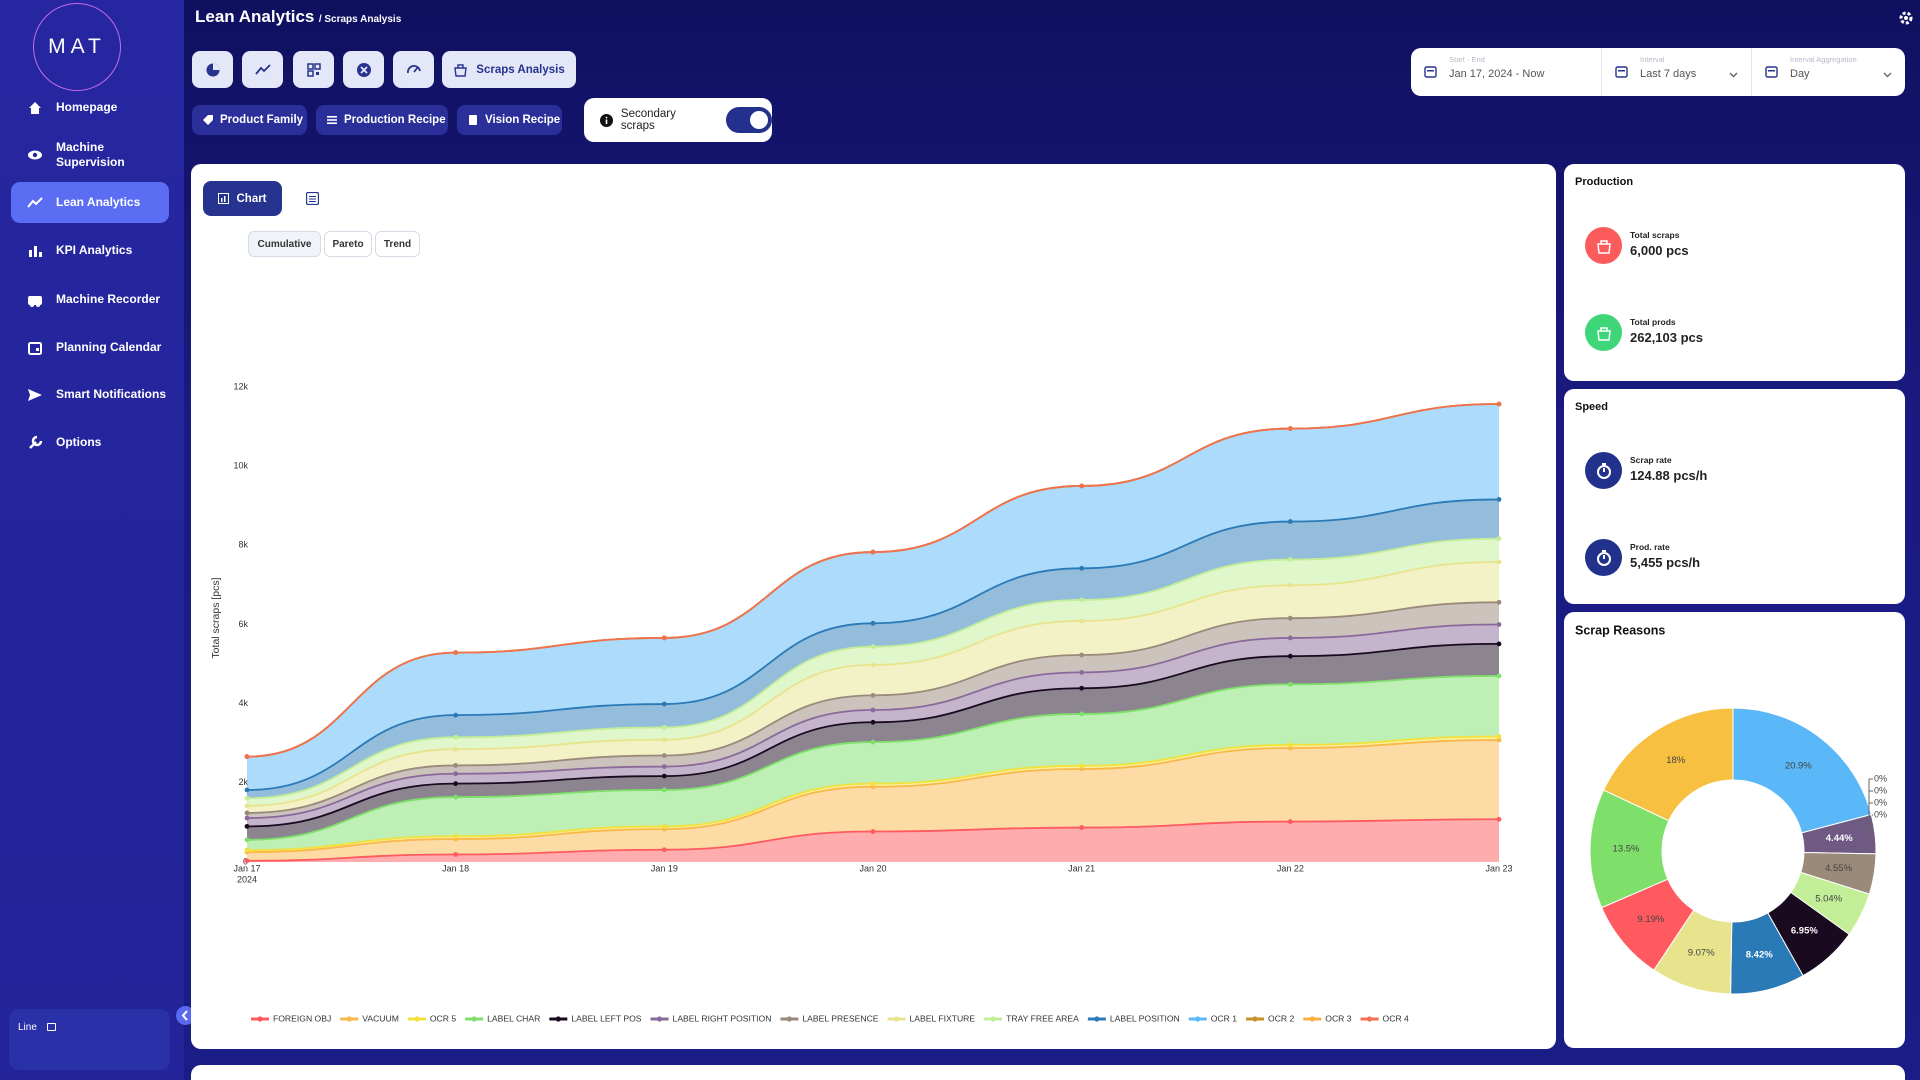  Describe the element at coordinates (255, 16) in the screenshot. I see `page-title: Lean Analytics` at that location.